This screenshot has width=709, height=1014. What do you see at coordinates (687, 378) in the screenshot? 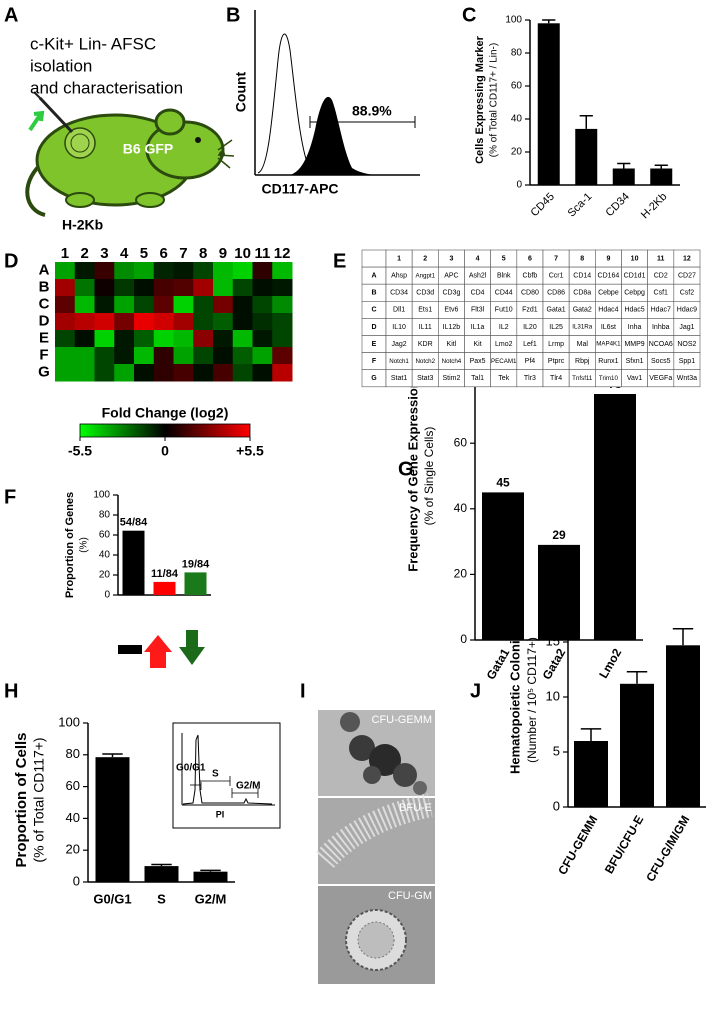
I see `table-text: Wnt3a` at bounding box center [687, 378].